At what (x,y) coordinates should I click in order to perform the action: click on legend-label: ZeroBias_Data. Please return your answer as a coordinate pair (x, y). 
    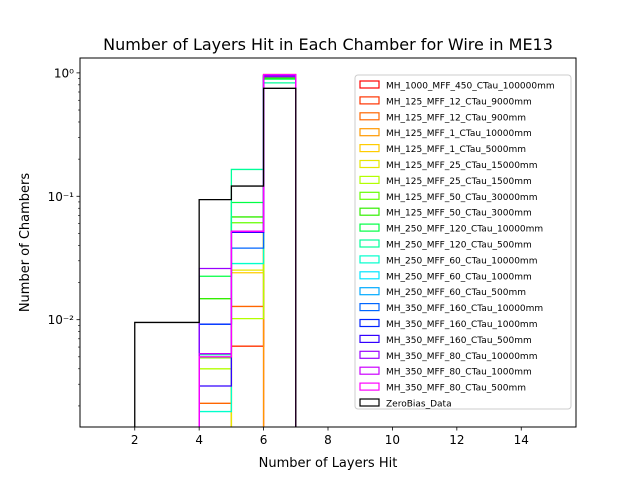
    Looking at the image, I should click on (419, 405).